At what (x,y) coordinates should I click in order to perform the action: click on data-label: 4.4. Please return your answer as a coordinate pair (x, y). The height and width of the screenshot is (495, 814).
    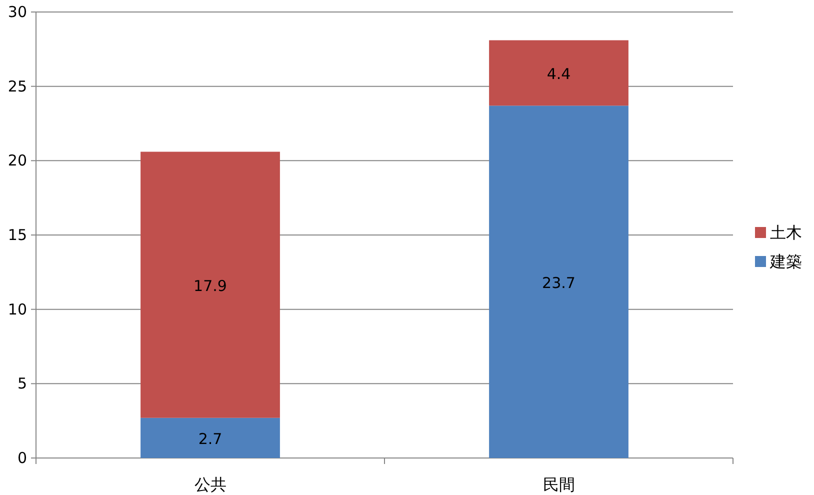
    Looking at the image, I should click on (558, 73).